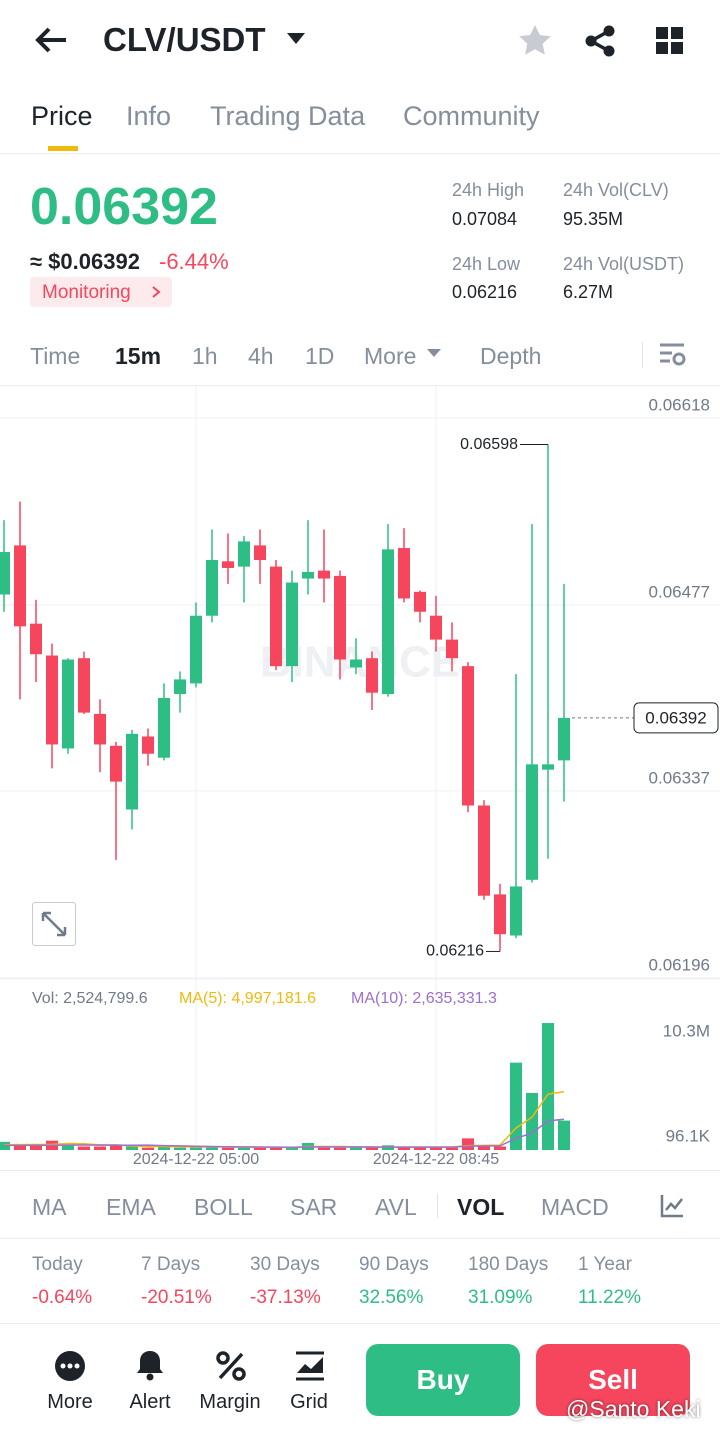 The height and width of the screenshot is (1434, 720). I want to click on perf-label: 1 Year, so click(605, 1264).